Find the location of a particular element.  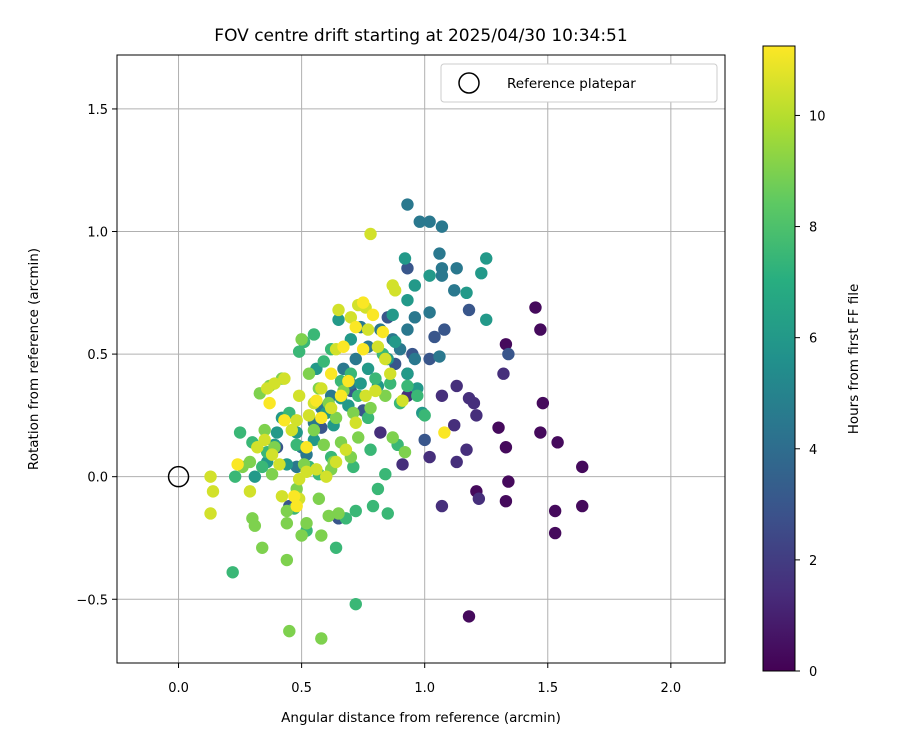

legend-box is located at coordinates (579, 83).